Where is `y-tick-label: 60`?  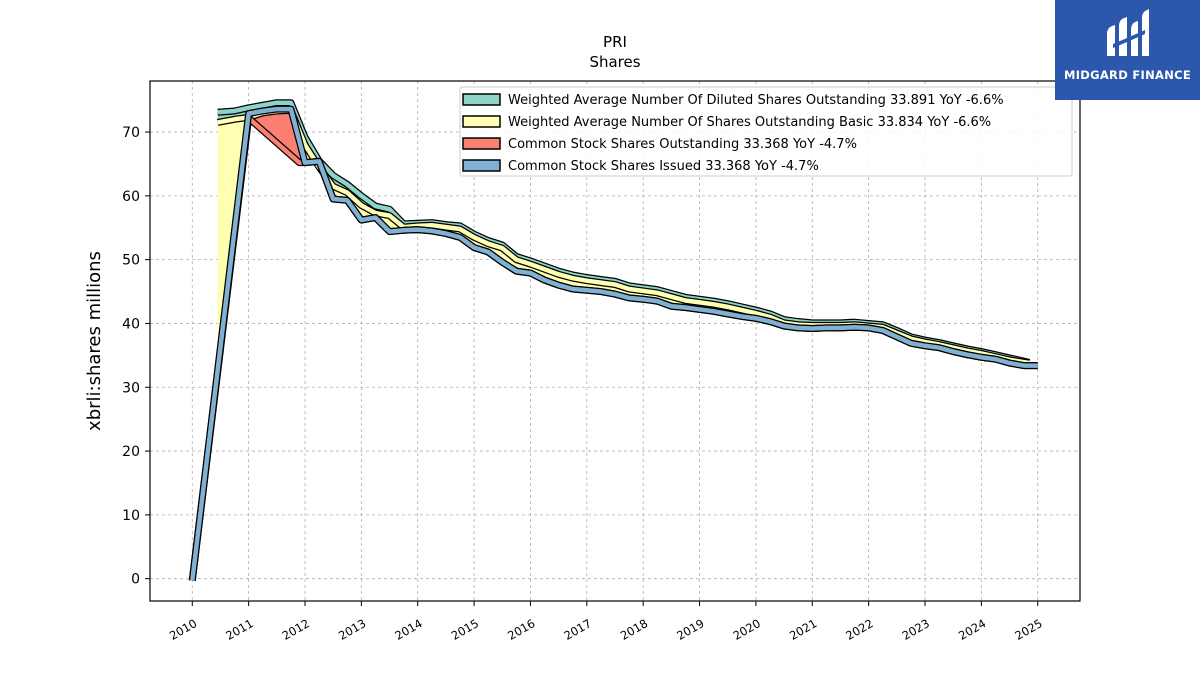
y-tick-label: 60 is located at coordinates (131, 197).